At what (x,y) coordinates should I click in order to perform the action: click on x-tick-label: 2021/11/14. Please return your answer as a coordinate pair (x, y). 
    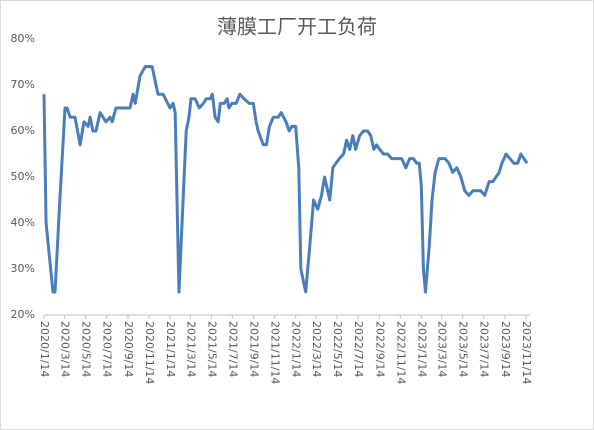
    Looking at the image, I should click on (275, 352).